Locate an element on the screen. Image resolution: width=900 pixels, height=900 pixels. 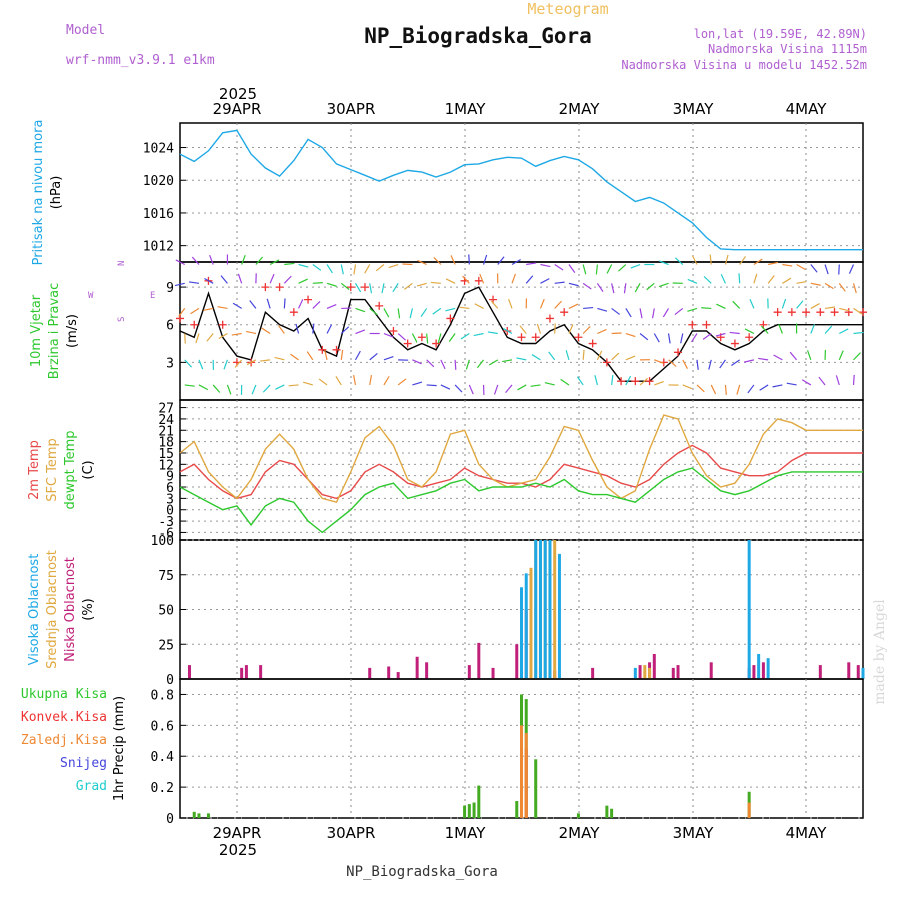
lonlat-text: lon,lat (19.59E, 42.89N) is located at coordinates (780, 34).